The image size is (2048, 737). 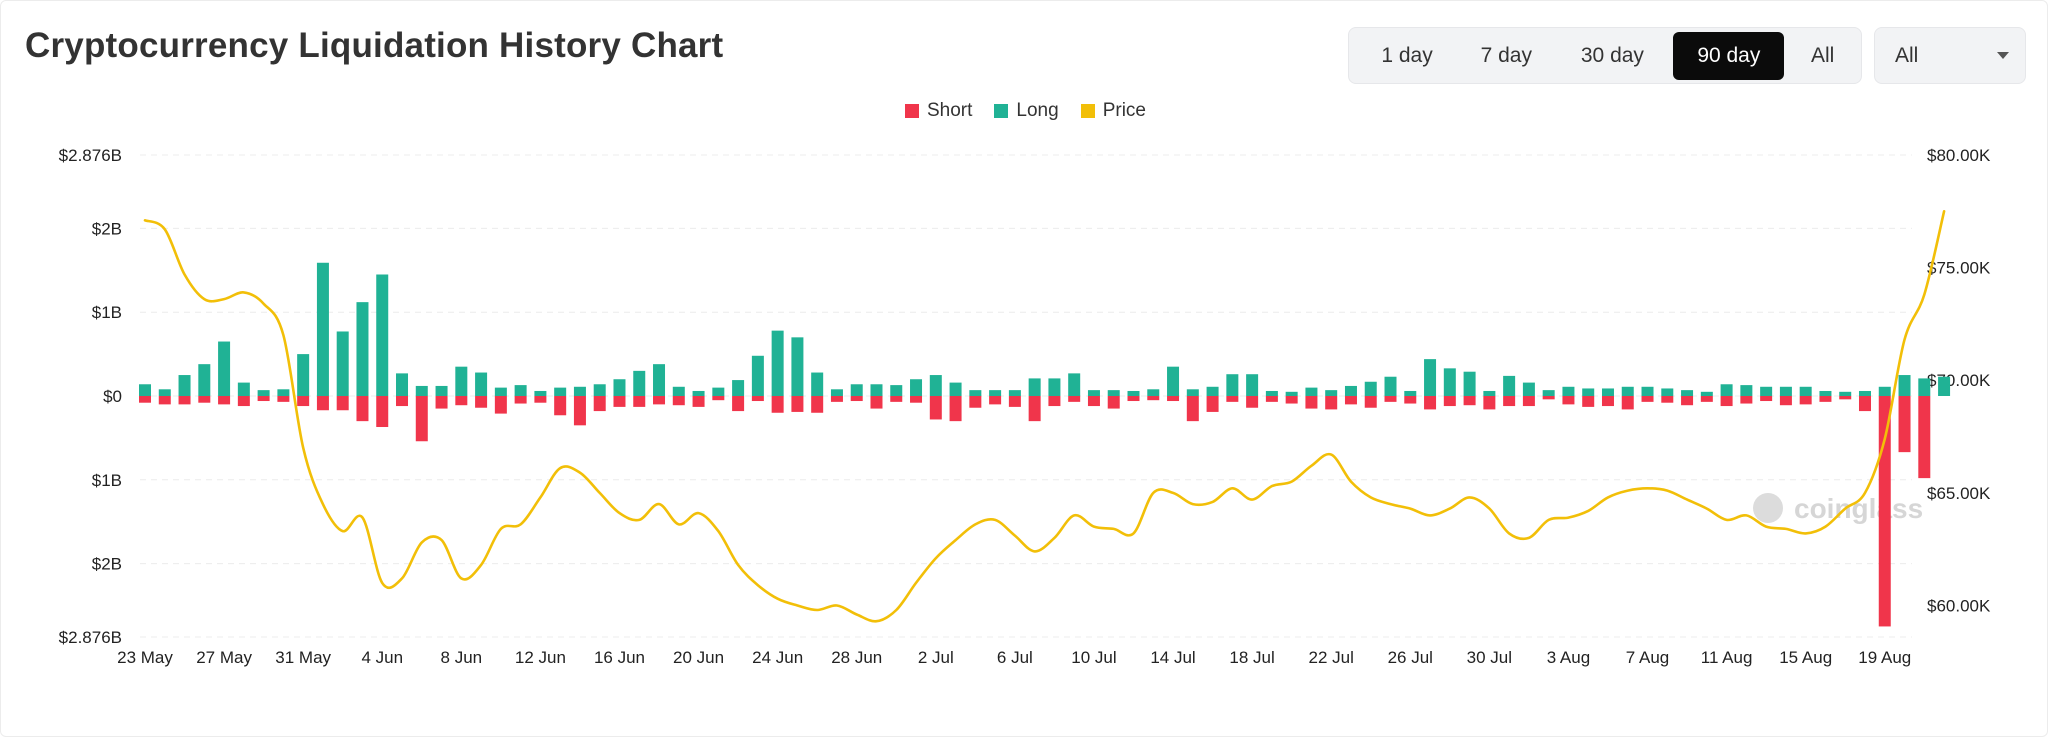 What do you see at coordinates (1569, 657) in the screenshot?
I see `x-tick-label: 3 Aug` at bounding box center [1569, 657].